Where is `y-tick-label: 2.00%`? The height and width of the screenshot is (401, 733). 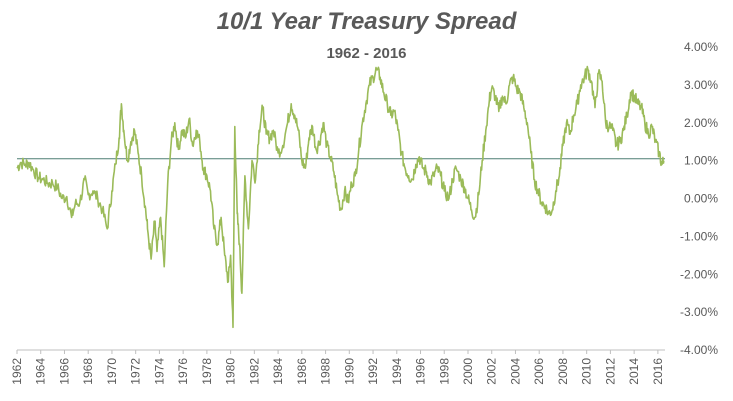 y-tick-label: 2.00% is located at coordinates (701, 123).